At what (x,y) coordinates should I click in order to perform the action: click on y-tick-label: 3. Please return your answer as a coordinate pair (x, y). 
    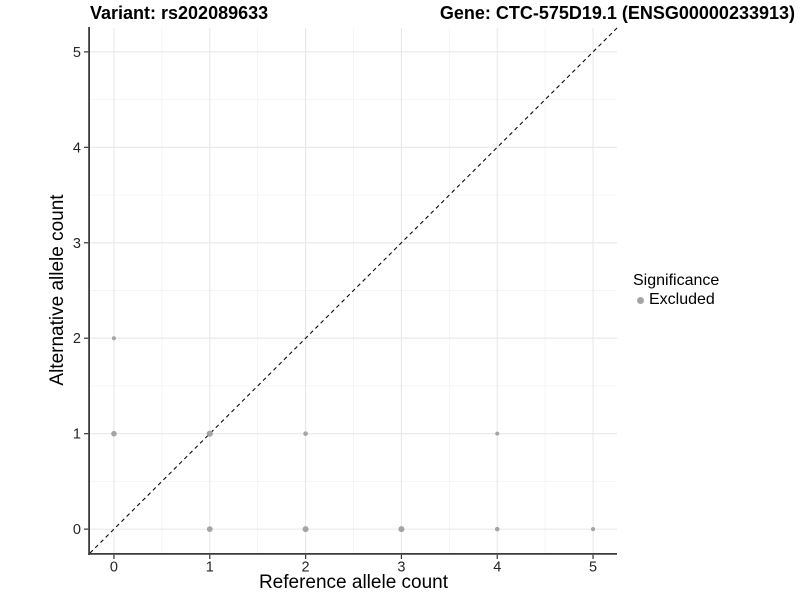
    Looking at the image, I should click on (77, 244).